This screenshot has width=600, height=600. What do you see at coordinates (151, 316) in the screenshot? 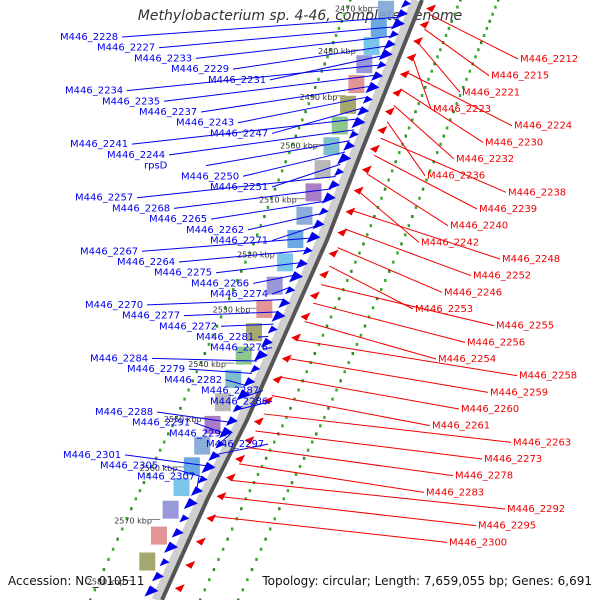
I see `left-gene-label: M446_2277` at bounding box center [151, 316].